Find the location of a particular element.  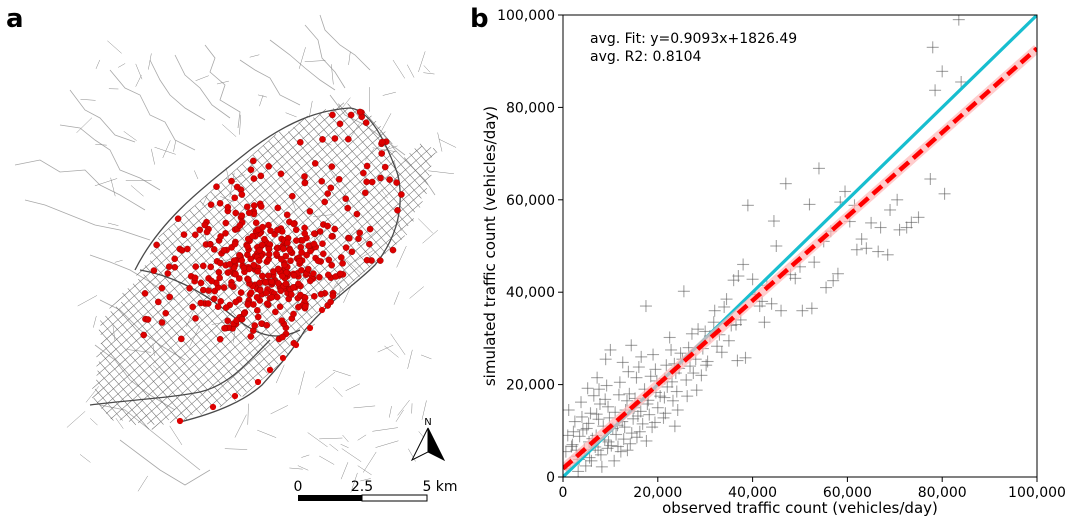

y-tick-label: 80,000 is located at coordinates (530, 108).